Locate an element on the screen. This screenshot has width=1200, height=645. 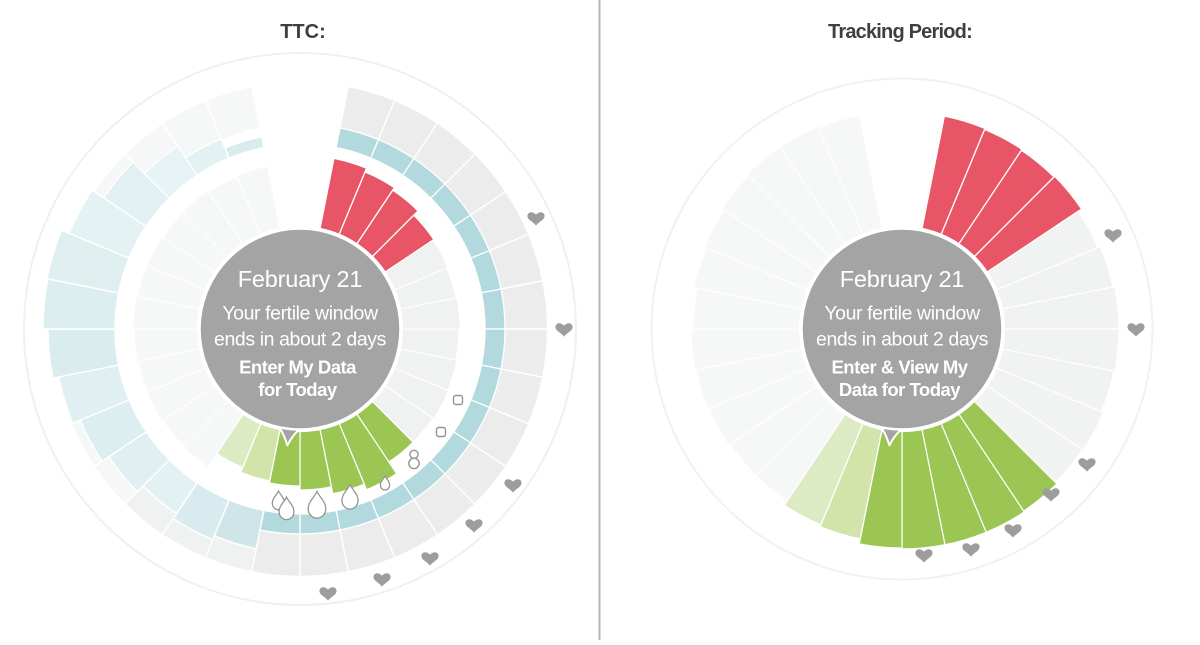
svg-text: Data for Today is located at coordinates (900, 389).